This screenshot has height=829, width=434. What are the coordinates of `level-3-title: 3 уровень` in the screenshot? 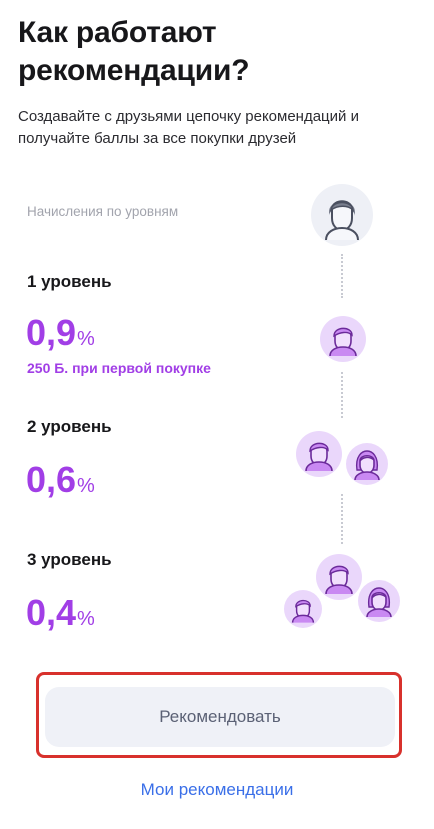 It's located at (69, 559).